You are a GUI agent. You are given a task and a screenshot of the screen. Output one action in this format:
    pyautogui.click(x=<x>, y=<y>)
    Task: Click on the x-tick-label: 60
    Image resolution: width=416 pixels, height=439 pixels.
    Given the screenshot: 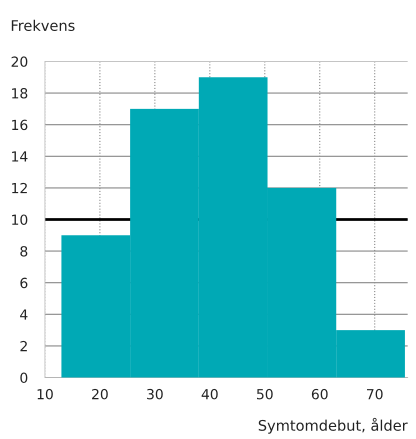 What is the action you would take?
    pyautogui.click(x=320, y=394)
    